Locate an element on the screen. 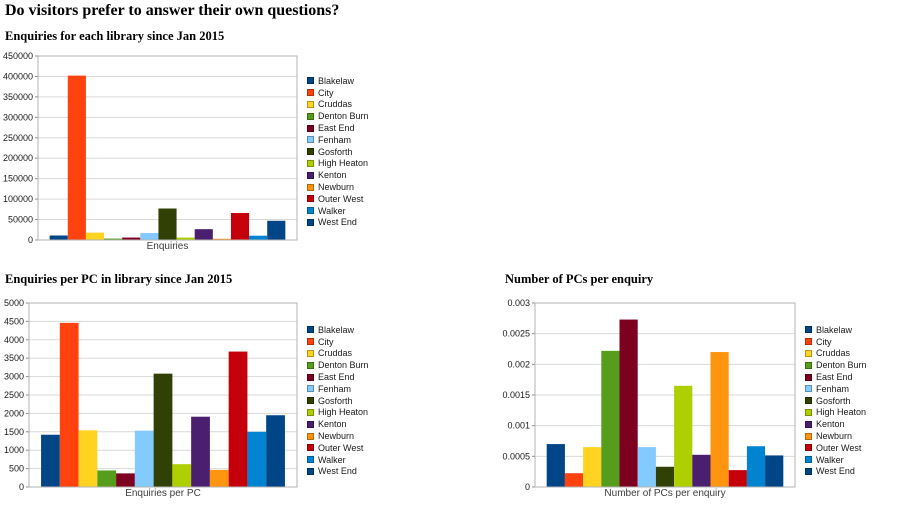 The image size is (900, 512). y-tick-label: 0.003 is located at coordinates (518, 303).